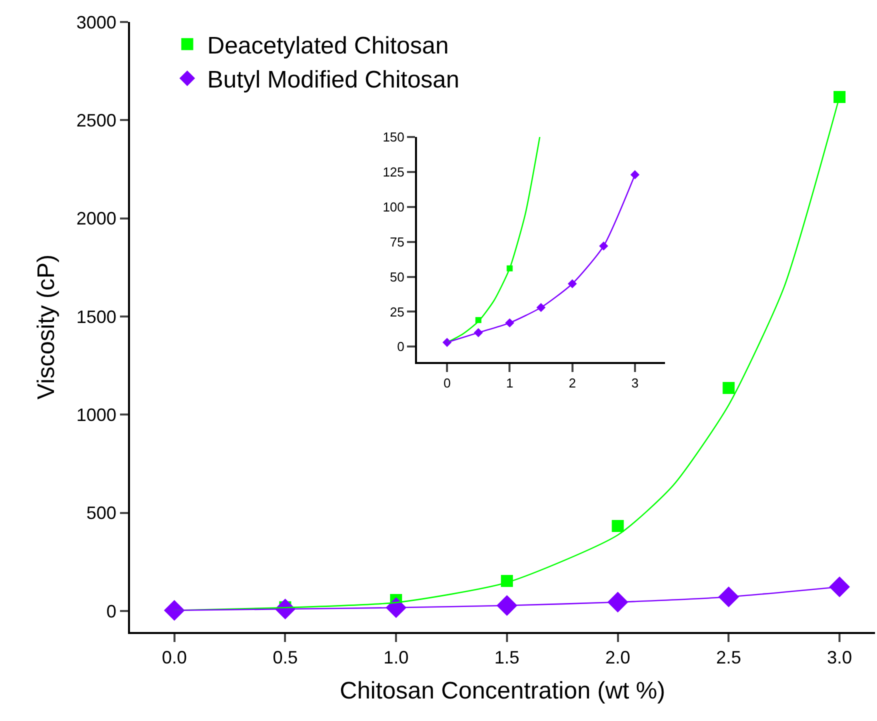 The width and height of the screenshot is (877, 721). What do you see at coordinates (397, 276) in the screenshot?
I see `y-tick-label: 50` at bounding box center [397, 276].